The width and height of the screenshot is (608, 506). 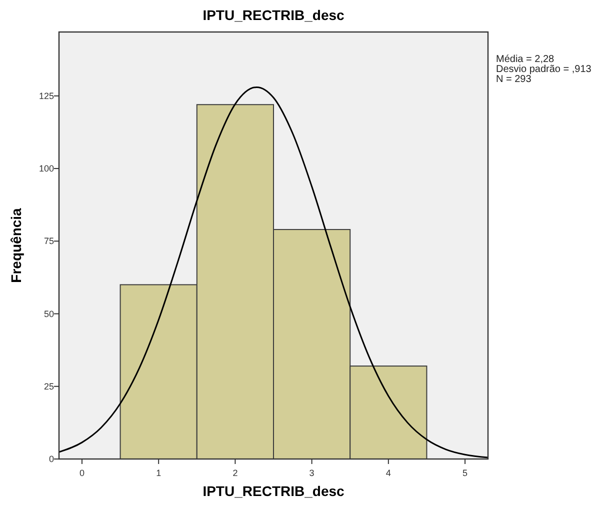 I want to click on x-tick-label: 3, so click(x=311, y=473).